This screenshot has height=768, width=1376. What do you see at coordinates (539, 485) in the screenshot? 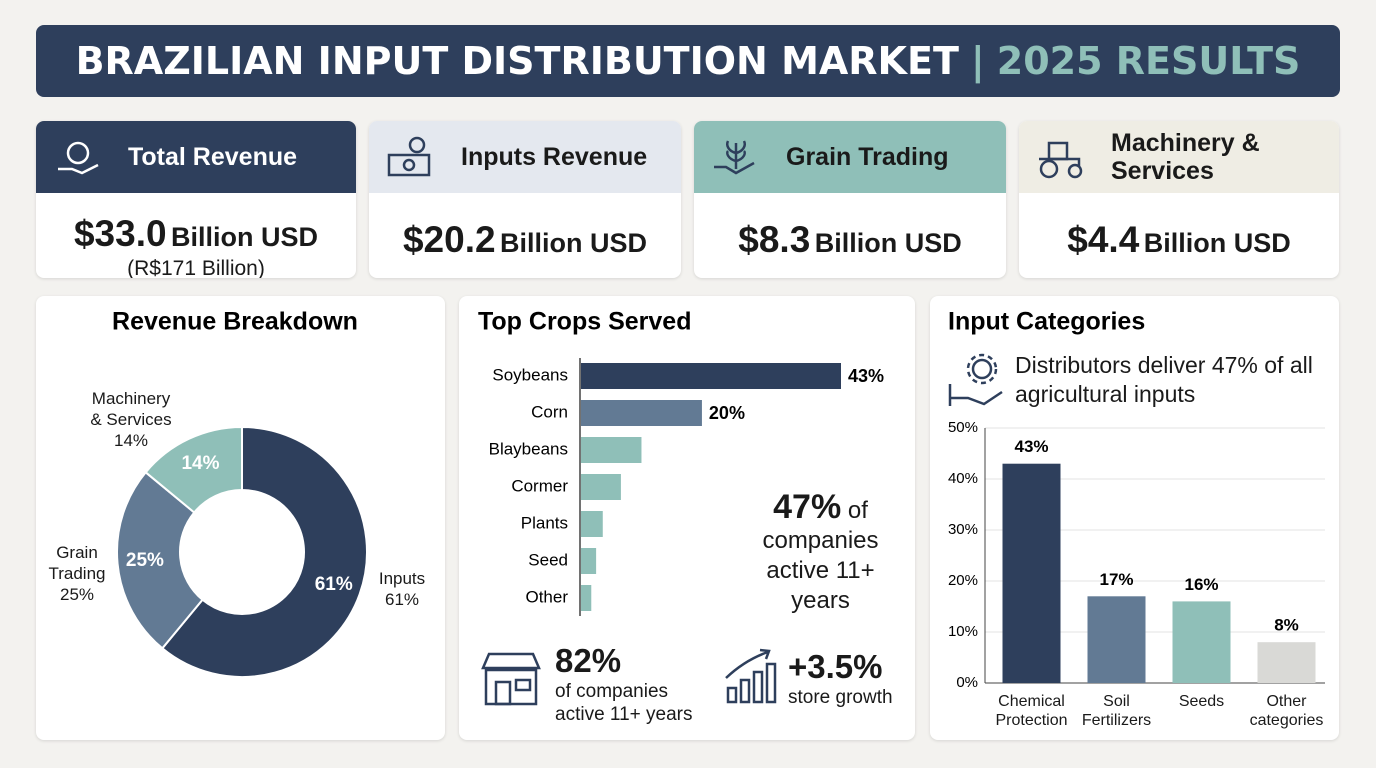
I see `category-label: Cormer` at bounding box center [539, 485].